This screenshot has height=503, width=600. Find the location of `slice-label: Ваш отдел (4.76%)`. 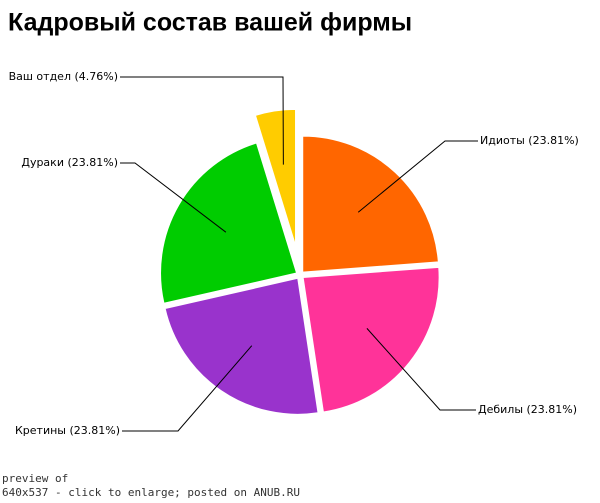

slice-label: Ваш отдел (4.76%) is located at coordinates (63, 76).